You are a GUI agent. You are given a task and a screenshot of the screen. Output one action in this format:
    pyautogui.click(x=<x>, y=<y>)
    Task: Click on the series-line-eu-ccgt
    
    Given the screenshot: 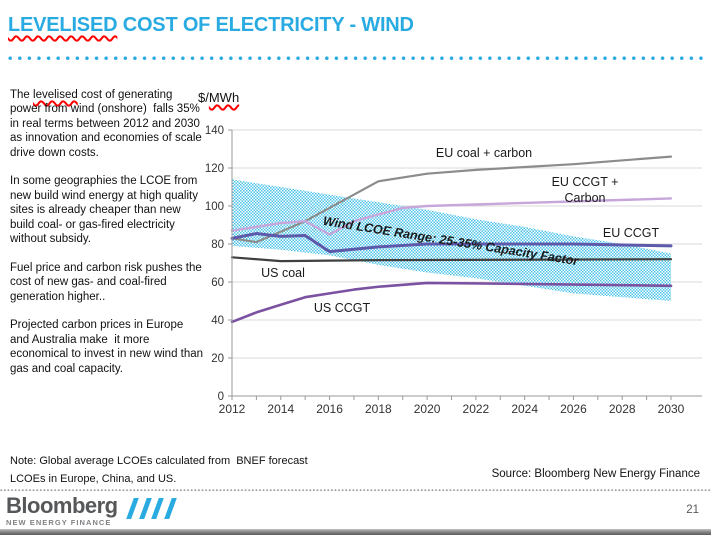 What is the action you would take?
    pyautogui.click(x=451, y=243)
    